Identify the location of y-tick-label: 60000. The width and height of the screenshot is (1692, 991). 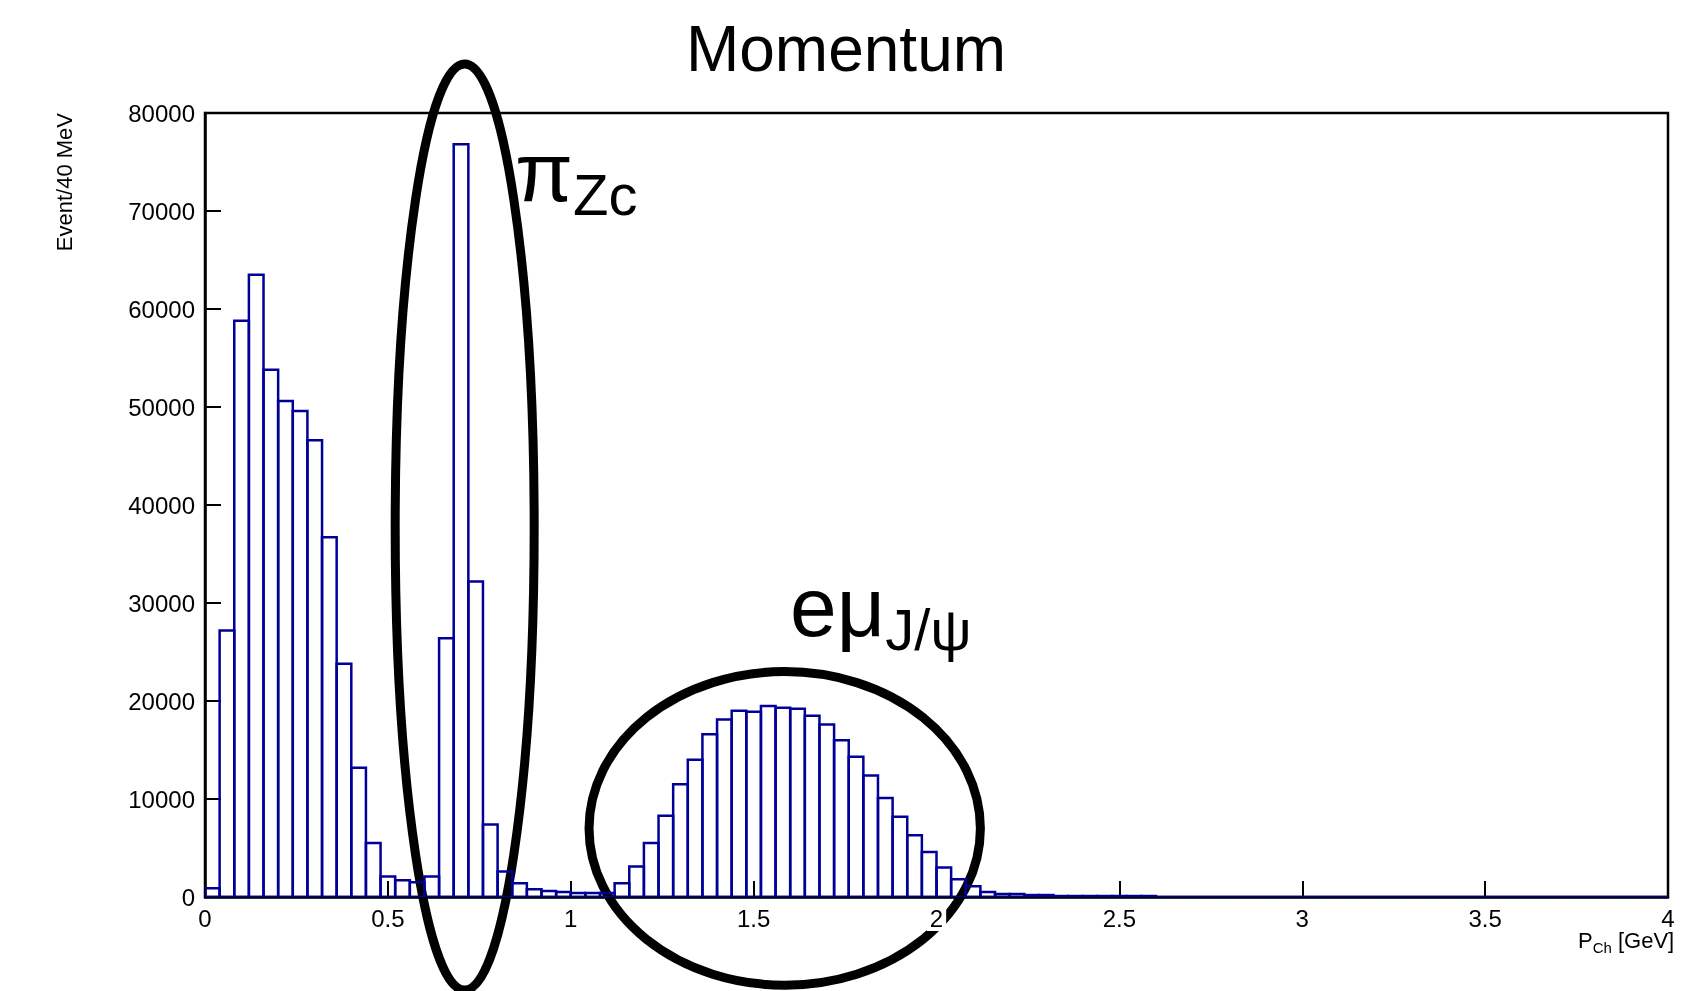
(161, 309).